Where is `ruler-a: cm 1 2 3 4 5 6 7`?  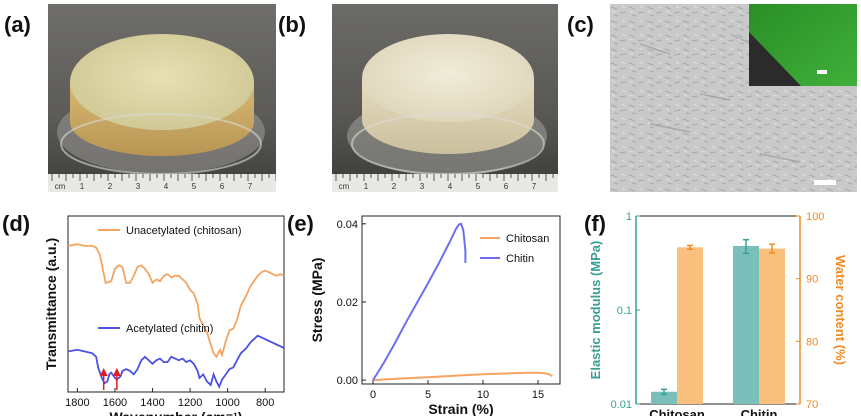 ruler-a: cm 1 2 3 4 5 6 7 is located at coordinates (163, 182).